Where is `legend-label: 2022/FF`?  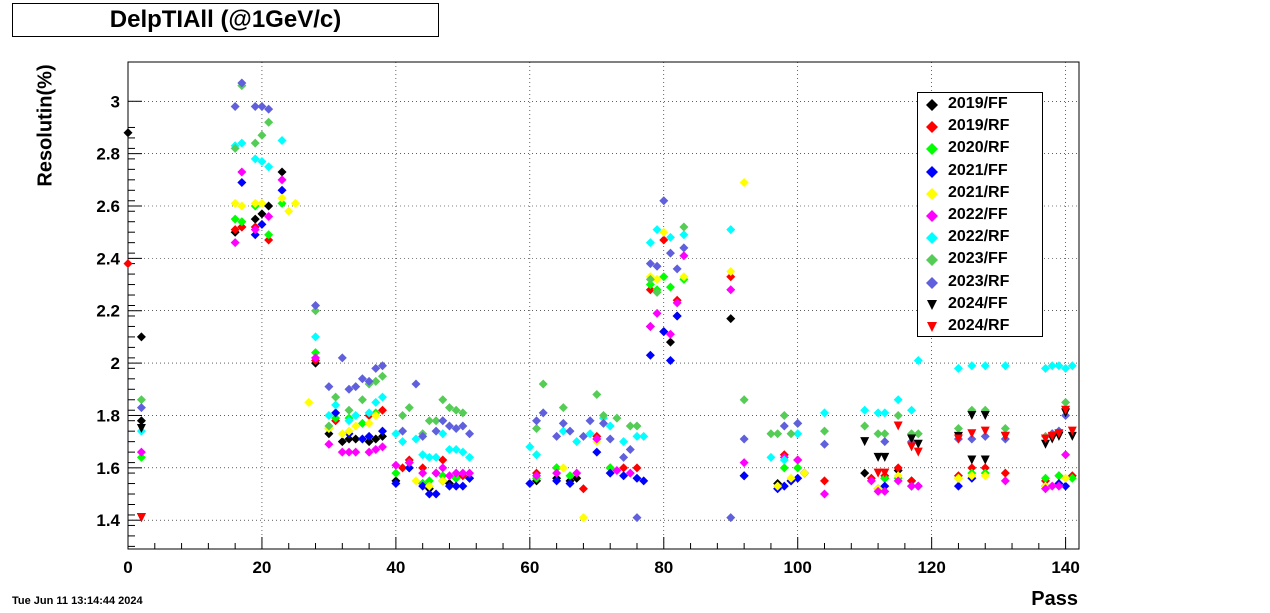 legend-label: 2022/FF is located at coordinates (978, 214).